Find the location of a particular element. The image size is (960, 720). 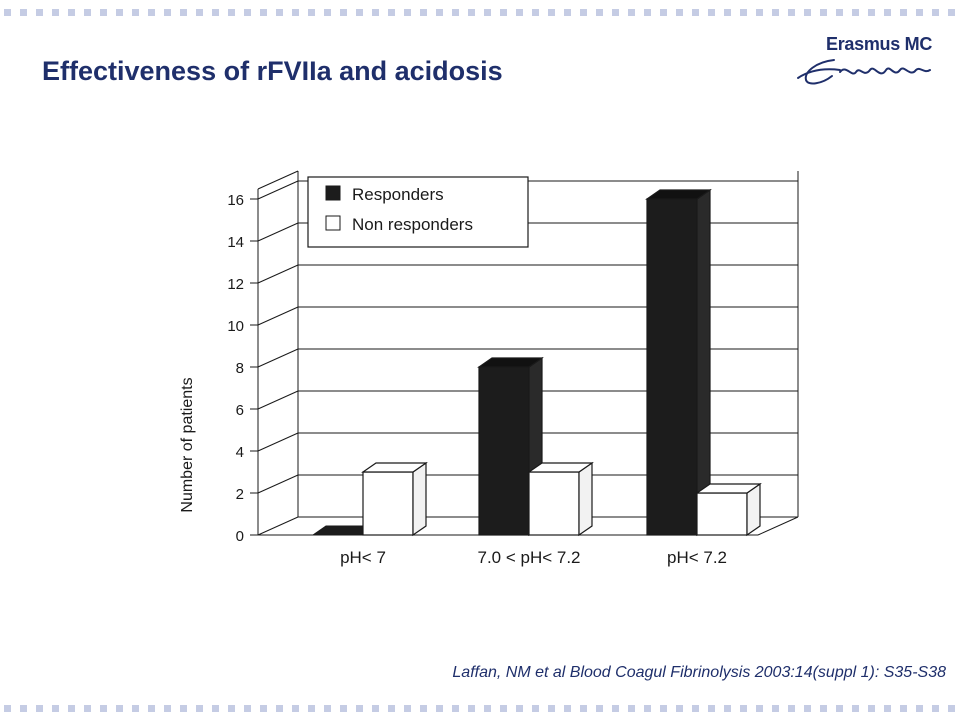

bar-non-responders is located at coordinates (394, 499).